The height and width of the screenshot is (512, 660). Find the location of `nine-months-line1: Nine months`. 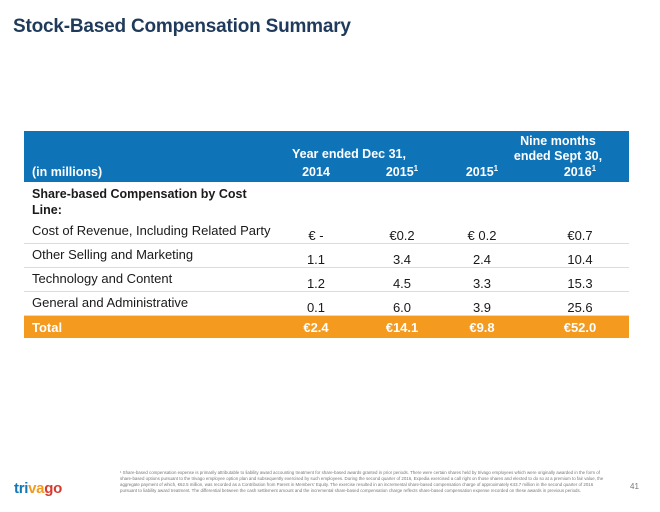

nine-months-line1: Nine months is located at coordinates (558, 141).